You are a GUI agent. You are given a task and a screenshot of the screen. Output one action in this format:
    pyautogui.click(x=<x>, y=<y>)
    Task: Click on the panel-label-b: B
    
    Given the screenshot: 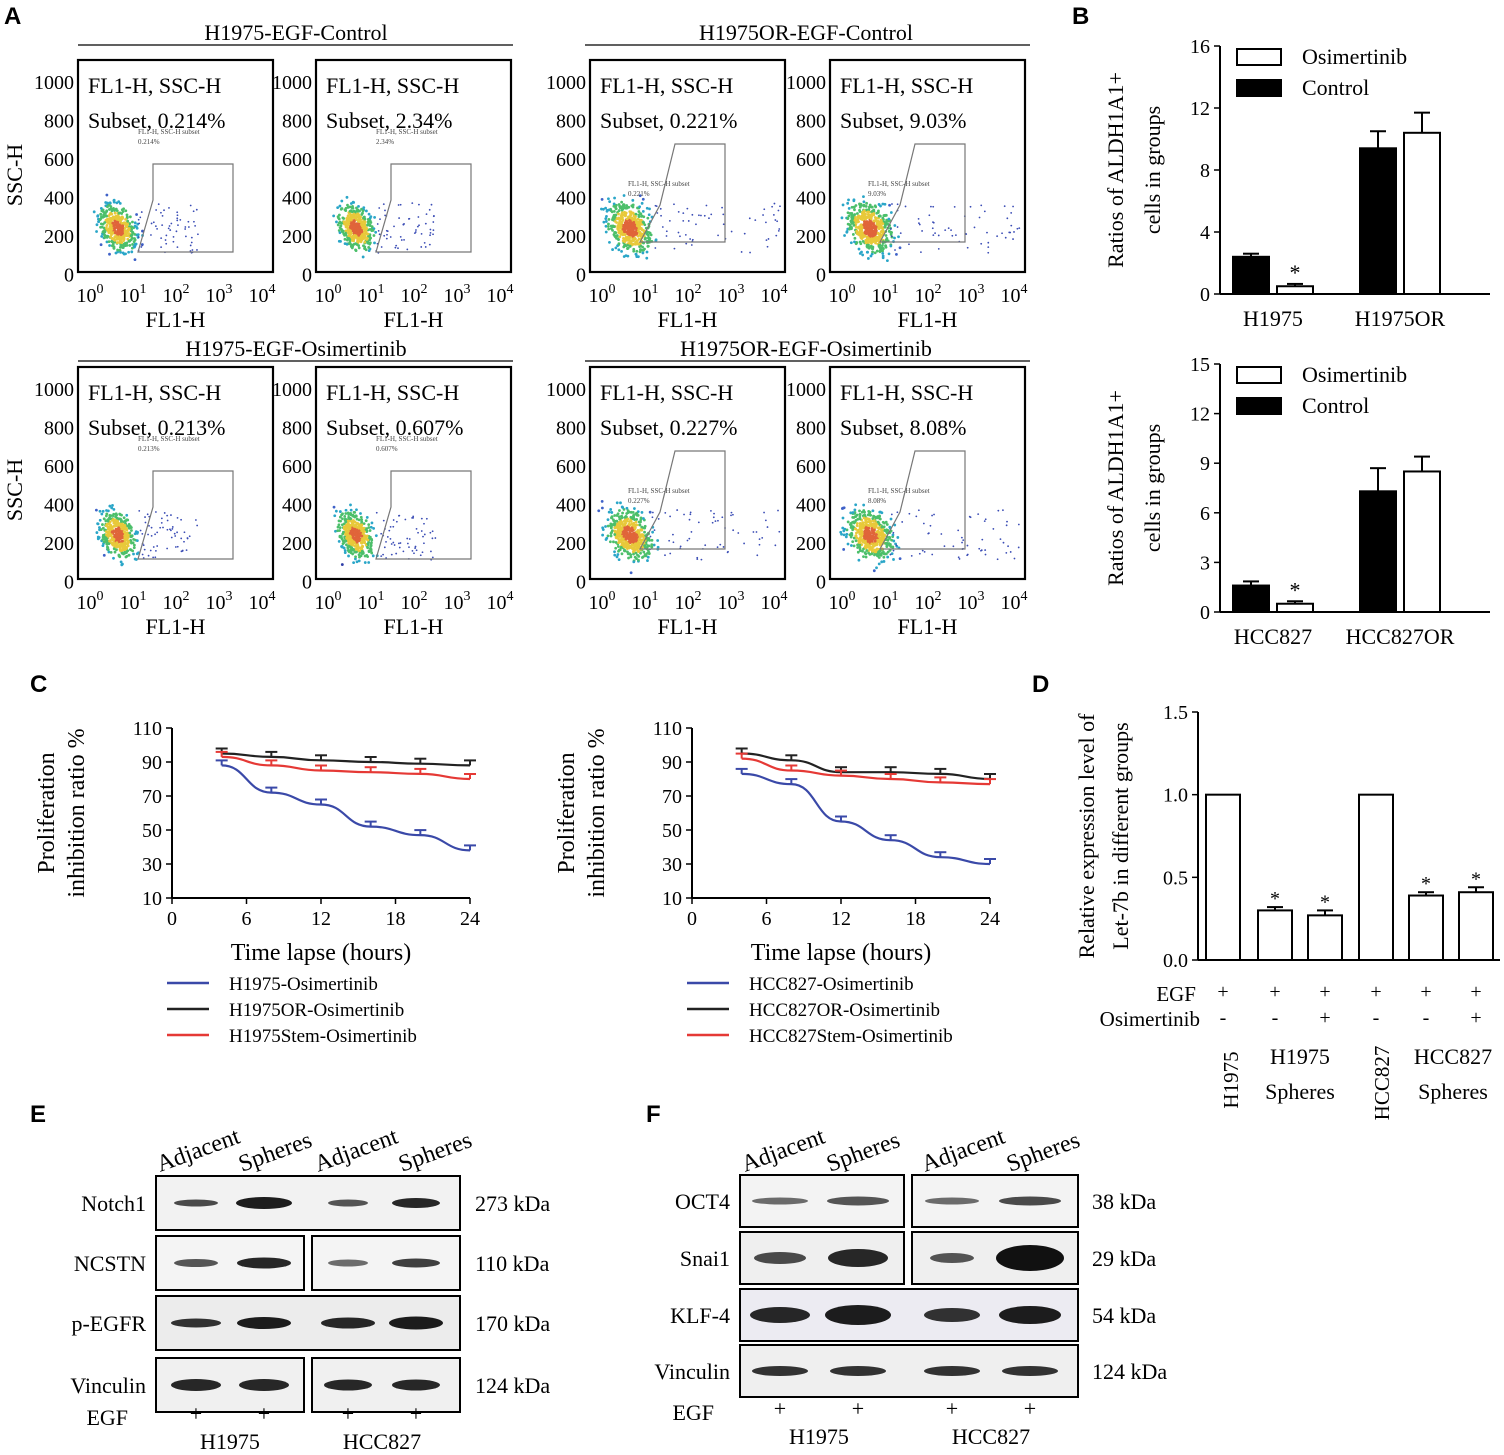 What is the action you would take?
    pyautogui.click(x=1080, y=16)
    